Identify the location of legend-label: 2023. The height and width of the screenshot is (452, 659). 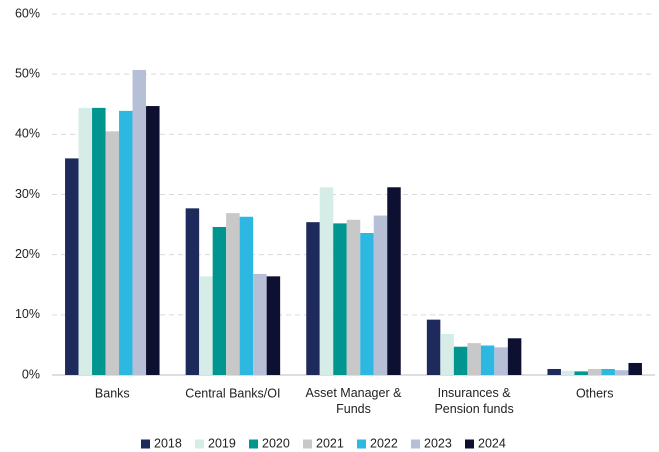
(438, 443).